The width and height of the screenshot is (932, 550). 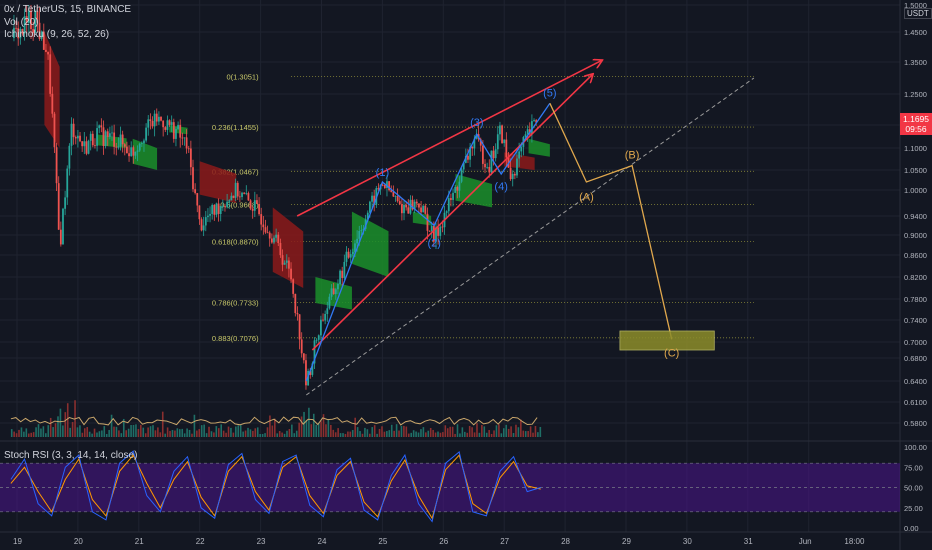 I want to click on wave-label: (2), so click(x=433, y=244).